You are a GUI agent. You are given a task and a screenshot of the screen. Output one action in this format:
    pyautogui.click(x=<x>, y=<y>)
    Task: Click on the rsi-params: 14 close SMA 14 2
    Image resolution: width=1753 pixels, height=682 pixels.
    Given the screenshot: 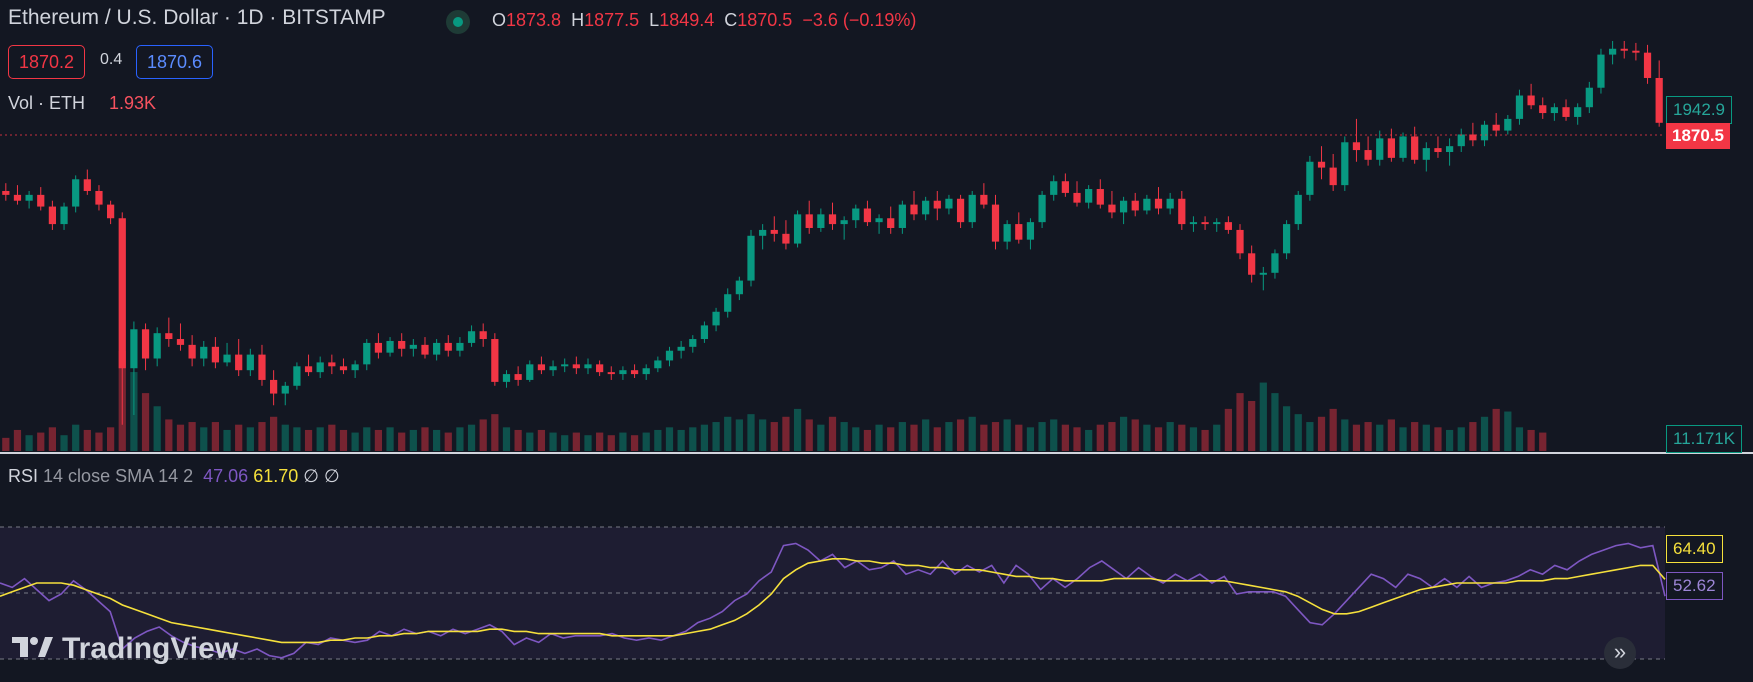 What is the action you would take?
    pyautogui.click(x=118, y=476)
    